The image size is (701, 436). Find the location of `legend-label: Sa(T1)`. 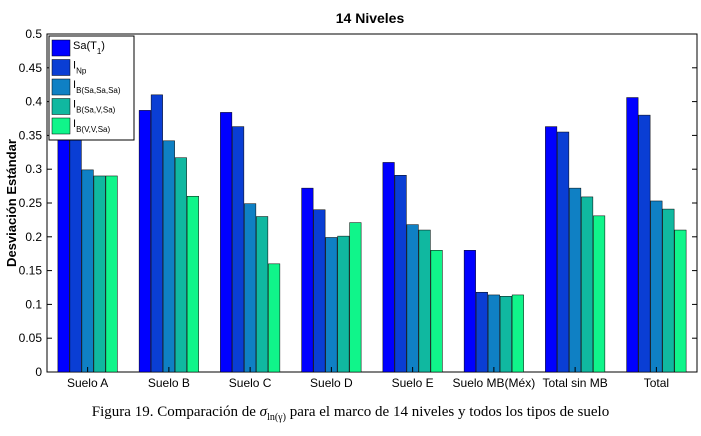

legend-label: Sa(T1) is located at coordinates (89, 48).